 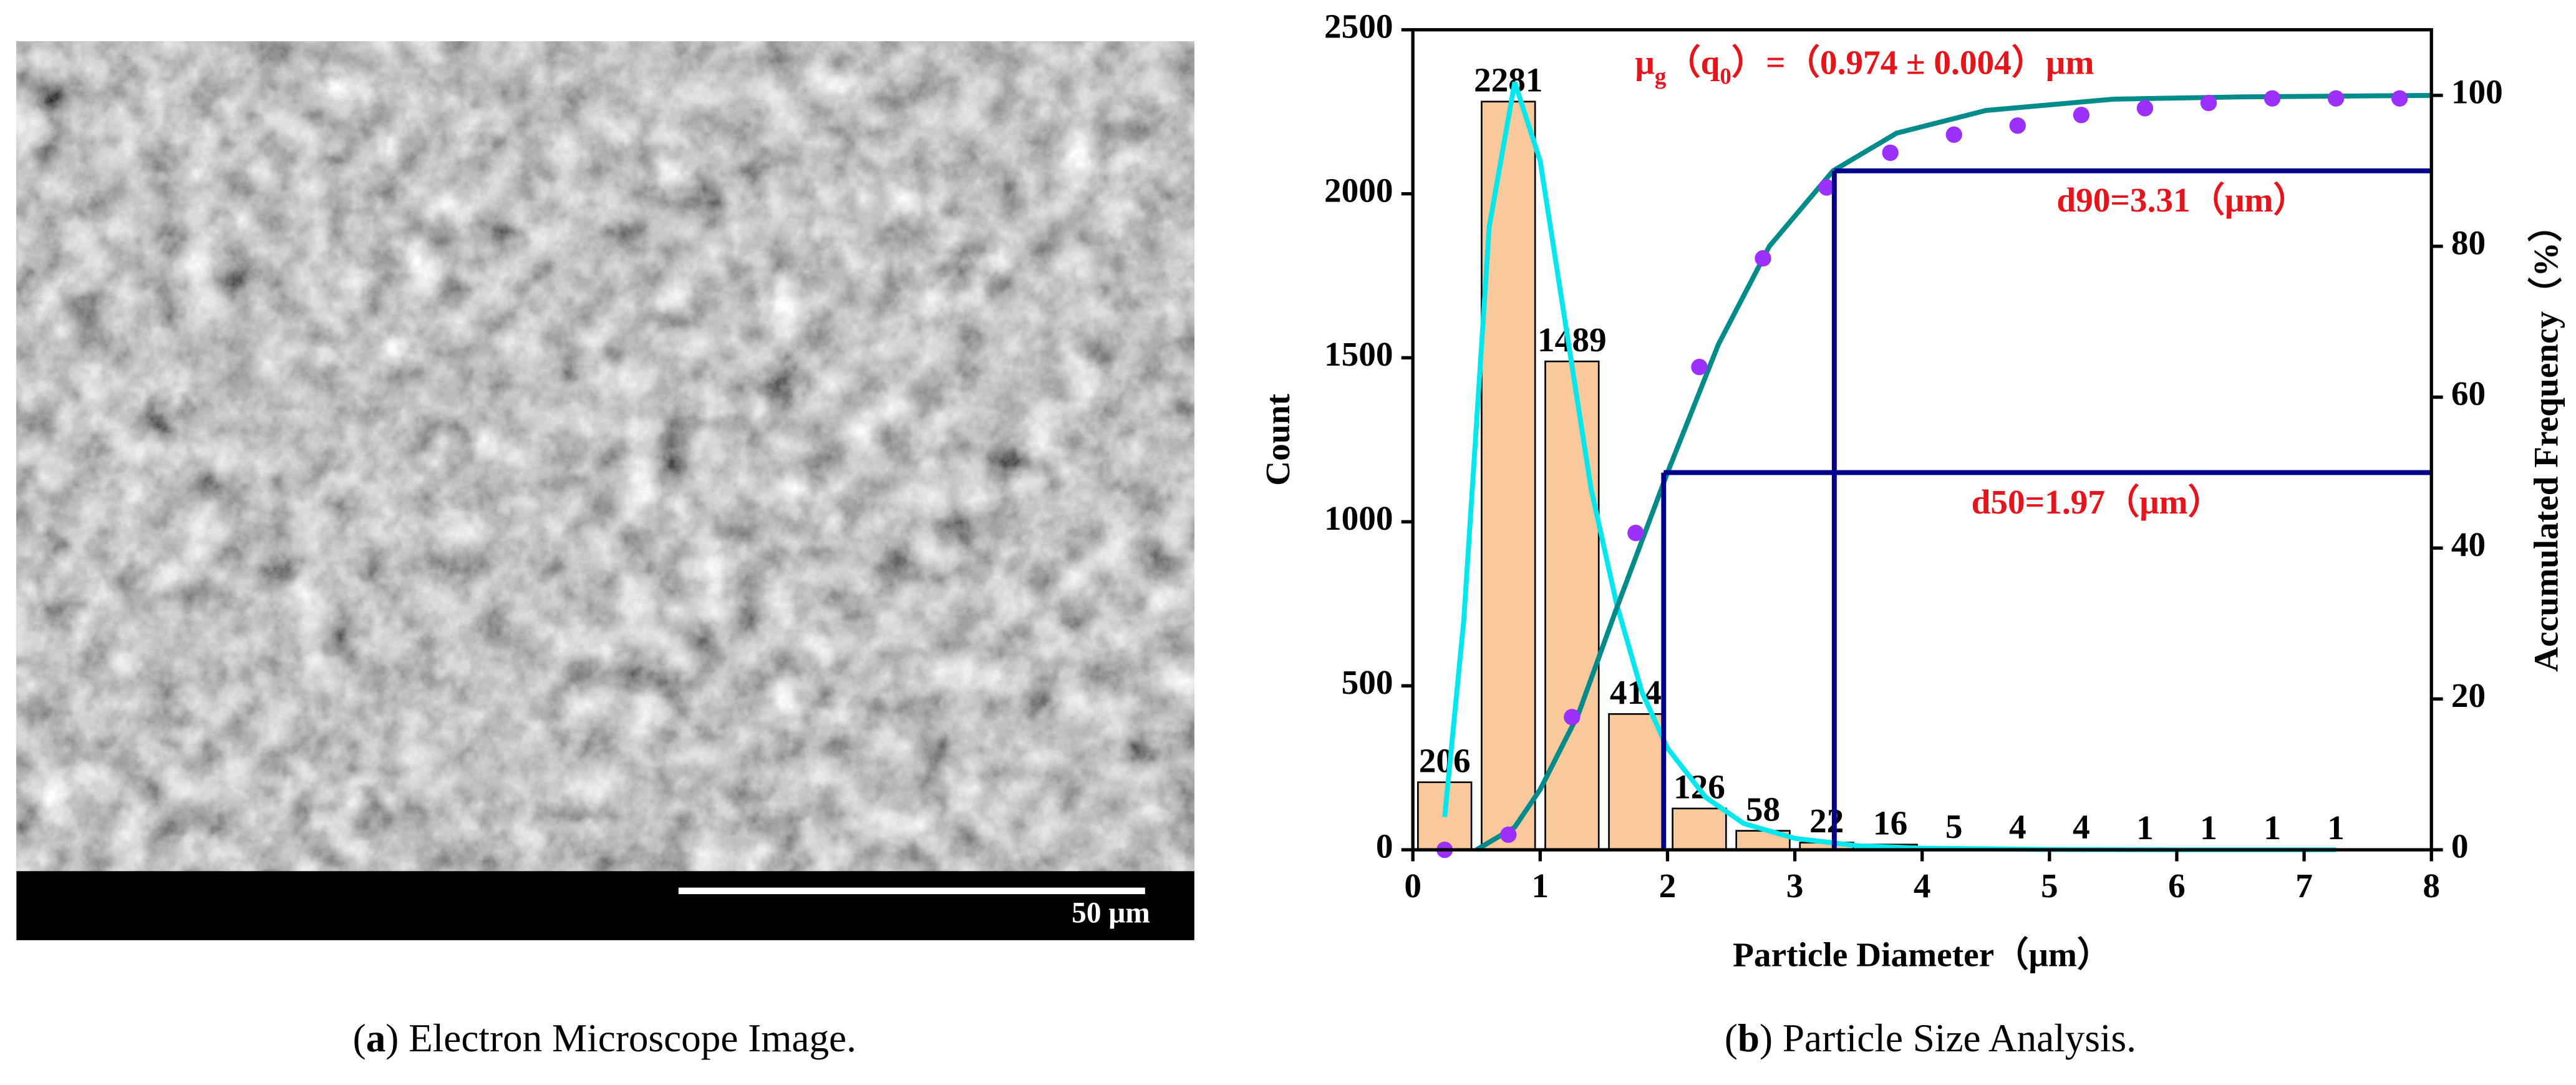 What do you see at coordinates (1795, 886) in the screenshot?
I see `x-tick-label: 3` at bounding box center [1795, 886].